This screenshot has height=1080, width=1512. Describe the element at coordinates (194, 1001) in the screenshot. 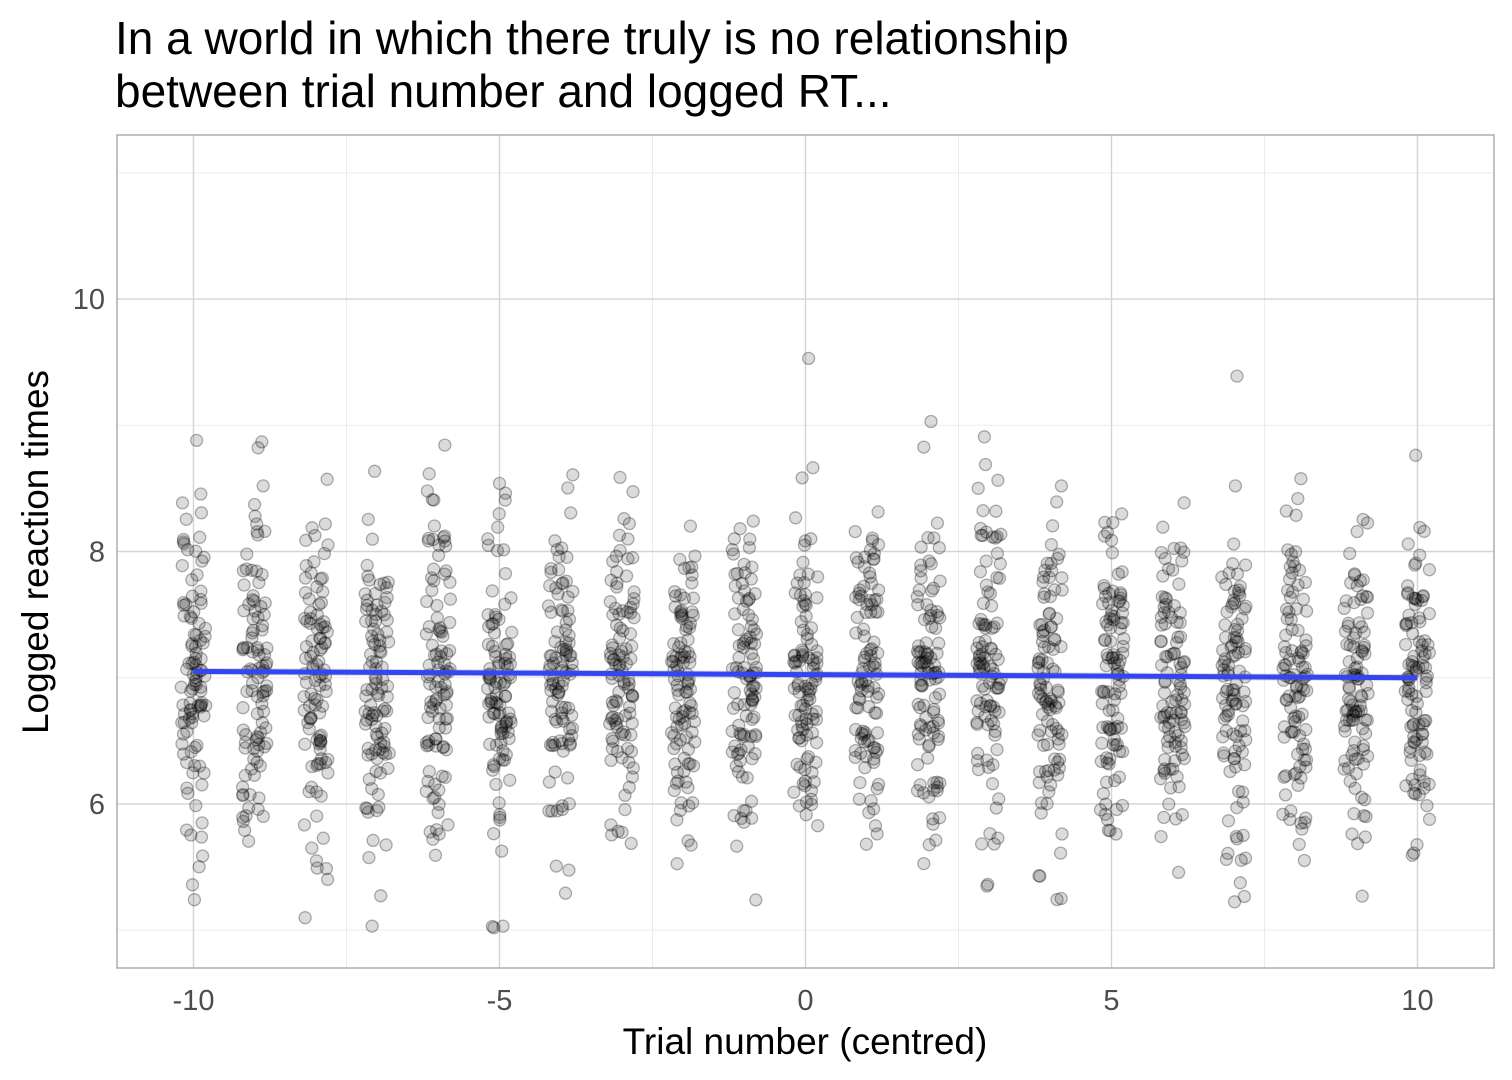

I see `x-tick-label: -10` at that location.